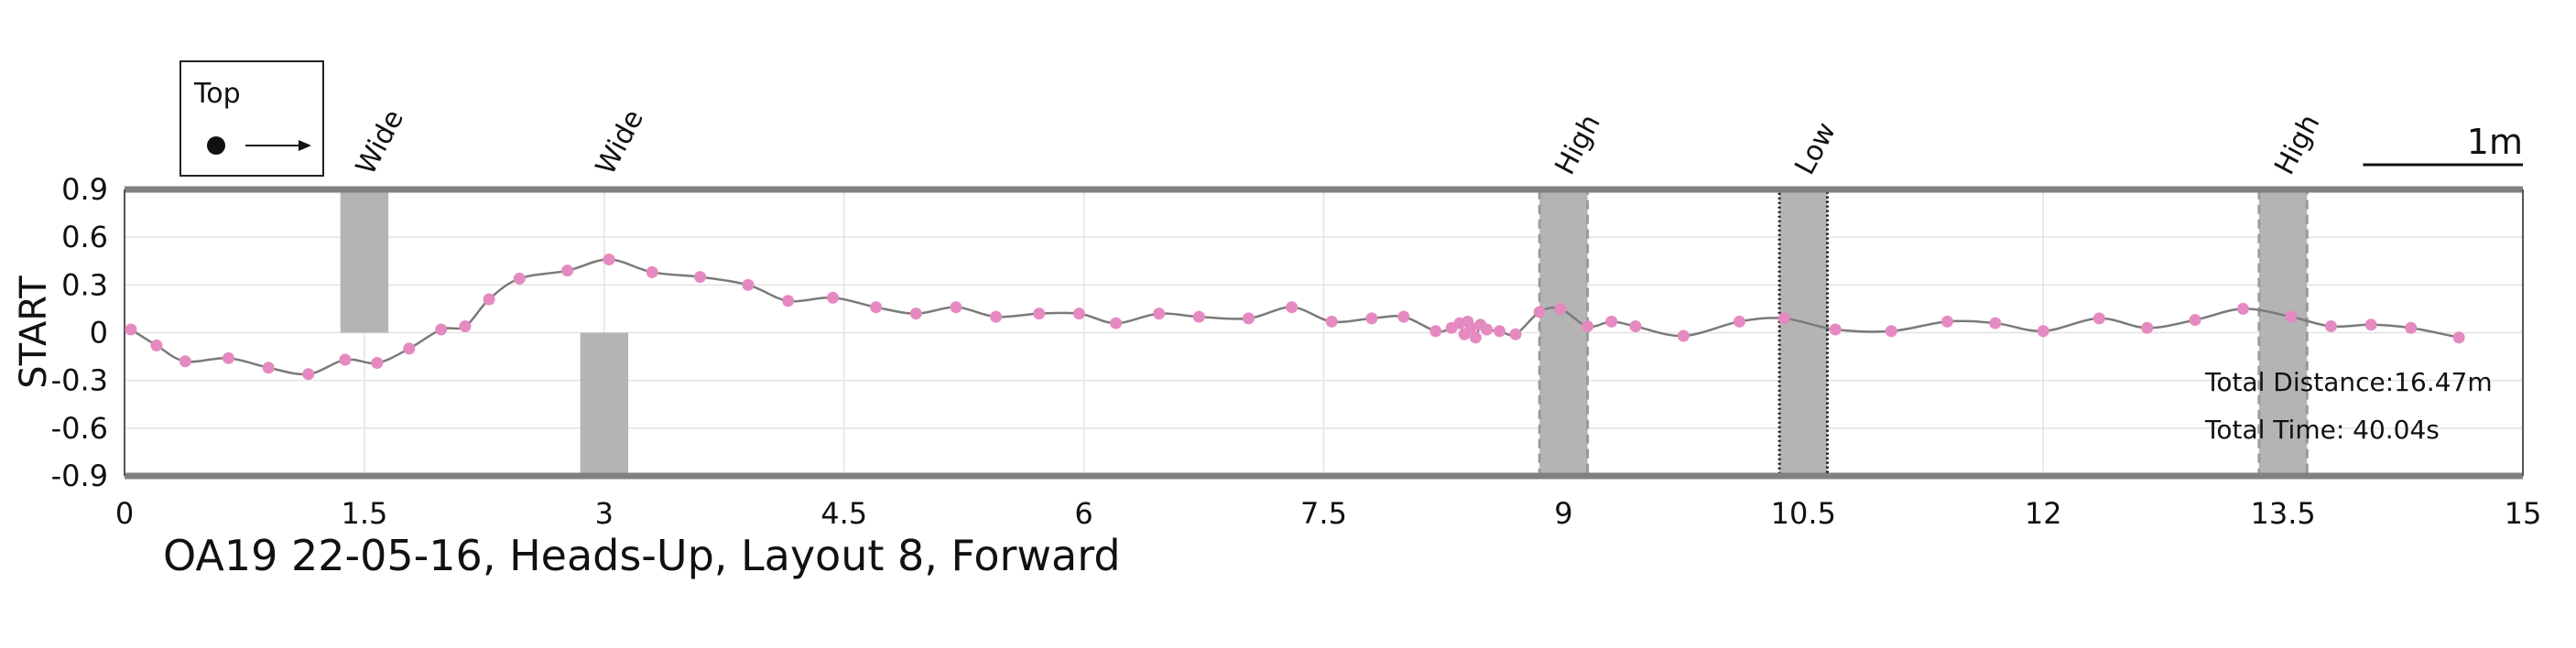 This screenshot has height=648, width=2576. Describe the element at coordinates (99, 333) in the screenshot. I see `y-tick-label: 0` at that location.